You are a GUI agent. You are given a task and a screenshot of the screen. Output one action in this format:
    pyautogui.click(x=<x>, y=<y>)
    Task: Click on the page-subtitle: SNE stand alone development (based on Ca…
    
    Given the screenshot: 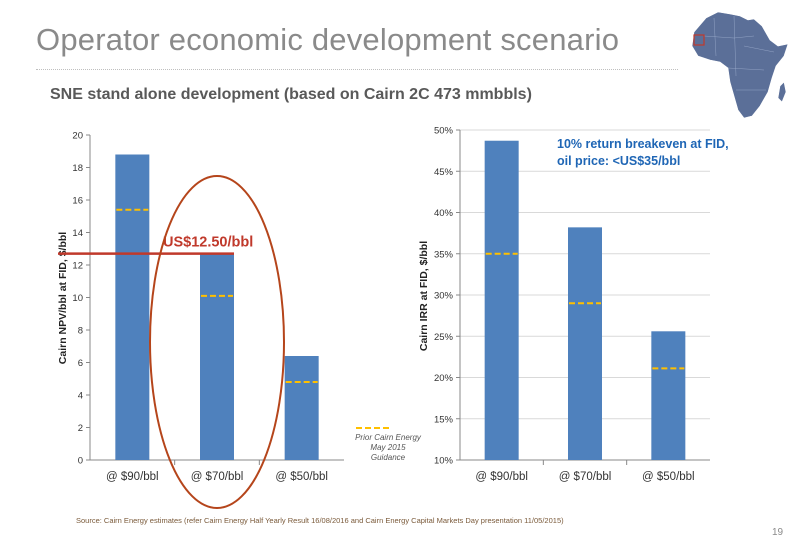 What is the action you would take?
    pyautogui.click(x=291, y=94)
    